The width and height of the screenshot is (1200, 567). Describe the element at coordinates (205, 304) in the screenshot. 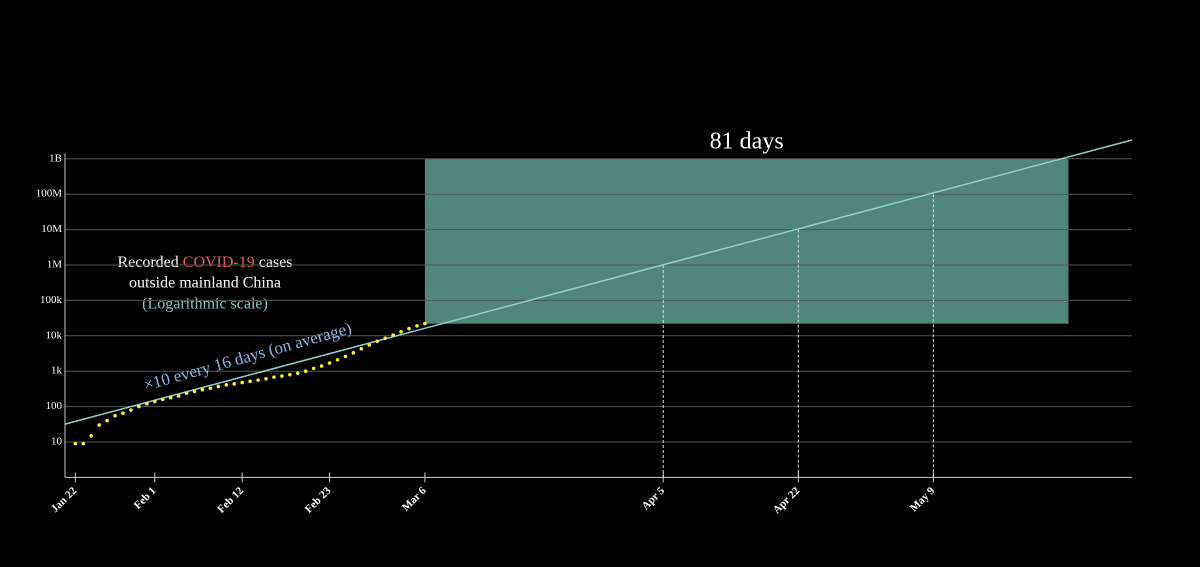

I see `chart-subtitle: (Logarithmic scale)` at that location.